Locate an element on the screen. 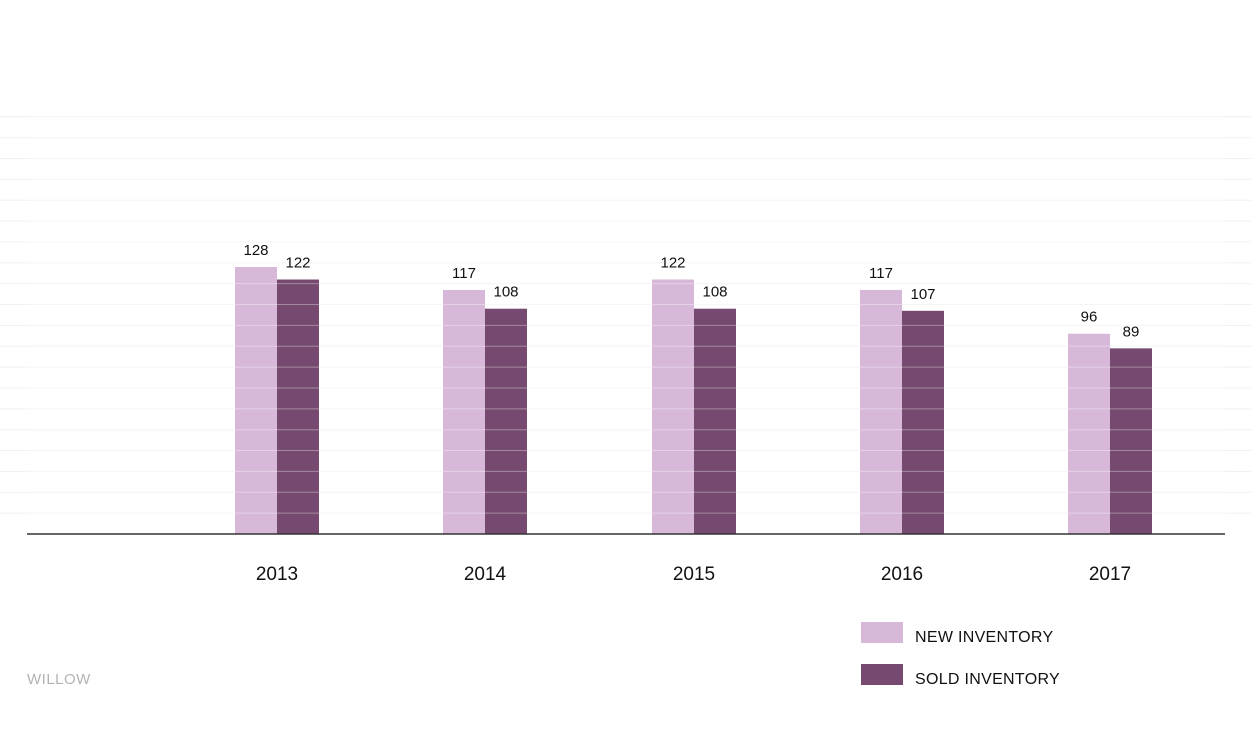 Image resolution: width=1251 pixels, height=730 pixels. bar-sold-inventory-2013 is located at coordinates (298, 406).